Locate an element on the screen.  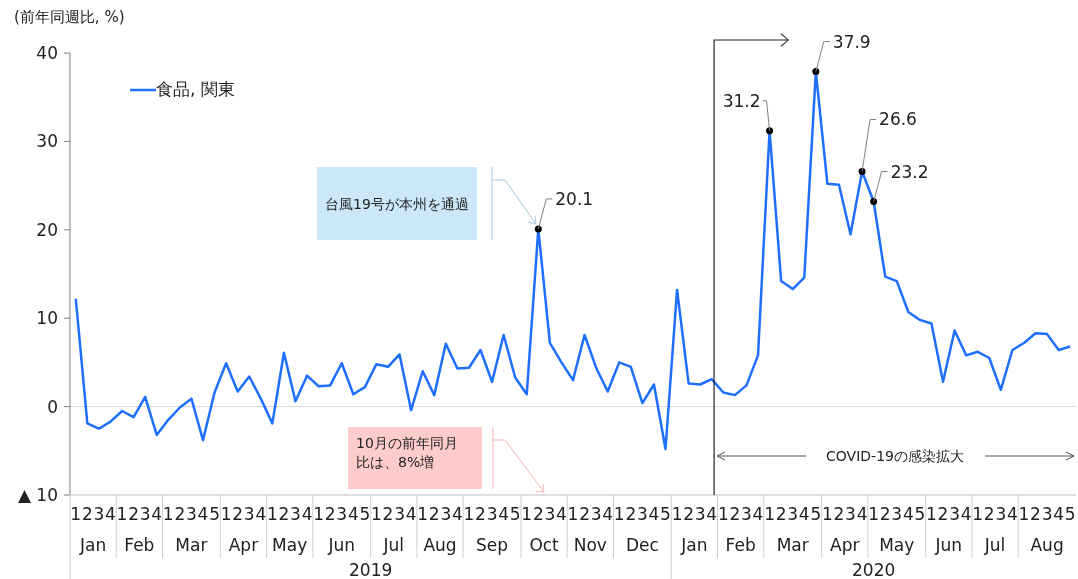
data-label: 23.2 is located at coordinates (909, 171).